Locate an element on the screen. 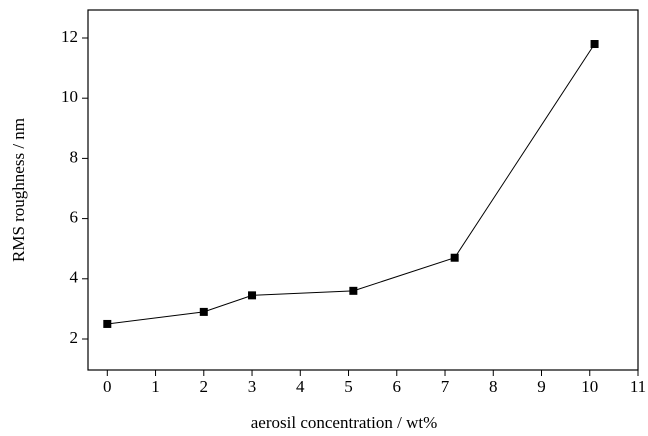  x-tick-label: 9 is located at coordinates (541, 386).